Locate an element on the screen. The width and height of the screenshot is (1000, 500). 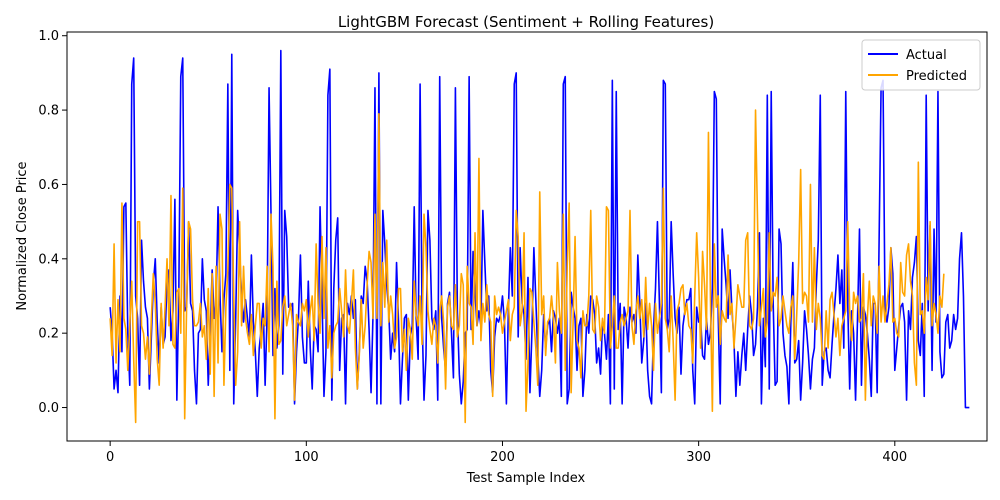
y-tick-label: 0.2 is located at coordinates (48, 334).